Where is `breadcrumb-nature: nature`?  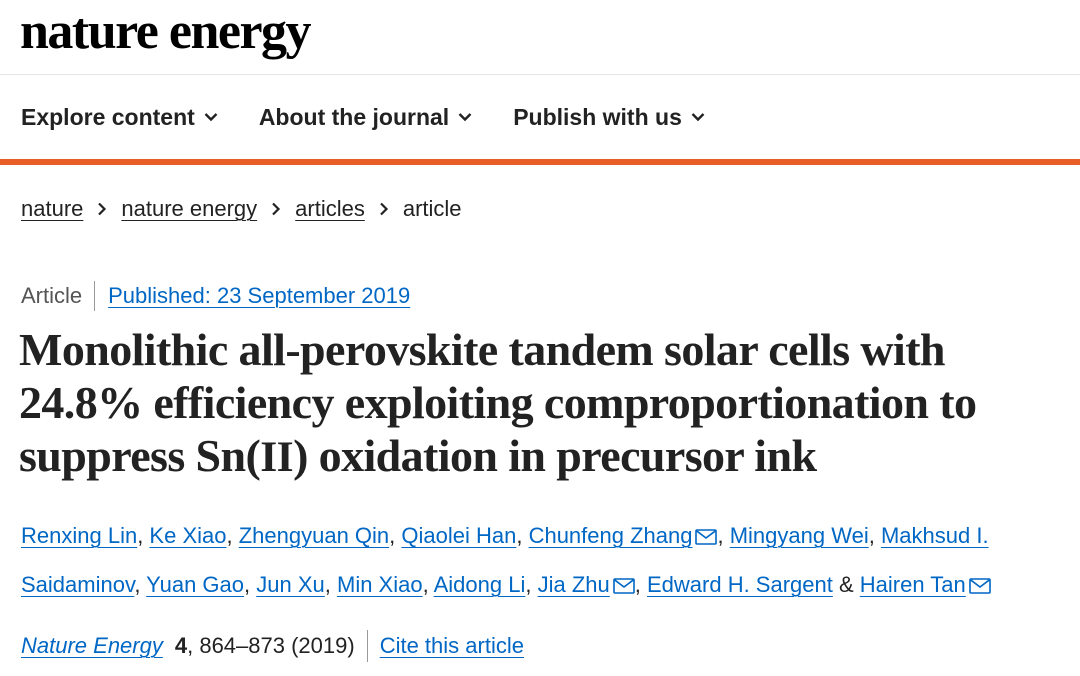 breadcrumb-nature: nature is located at coordinates (52, 208).